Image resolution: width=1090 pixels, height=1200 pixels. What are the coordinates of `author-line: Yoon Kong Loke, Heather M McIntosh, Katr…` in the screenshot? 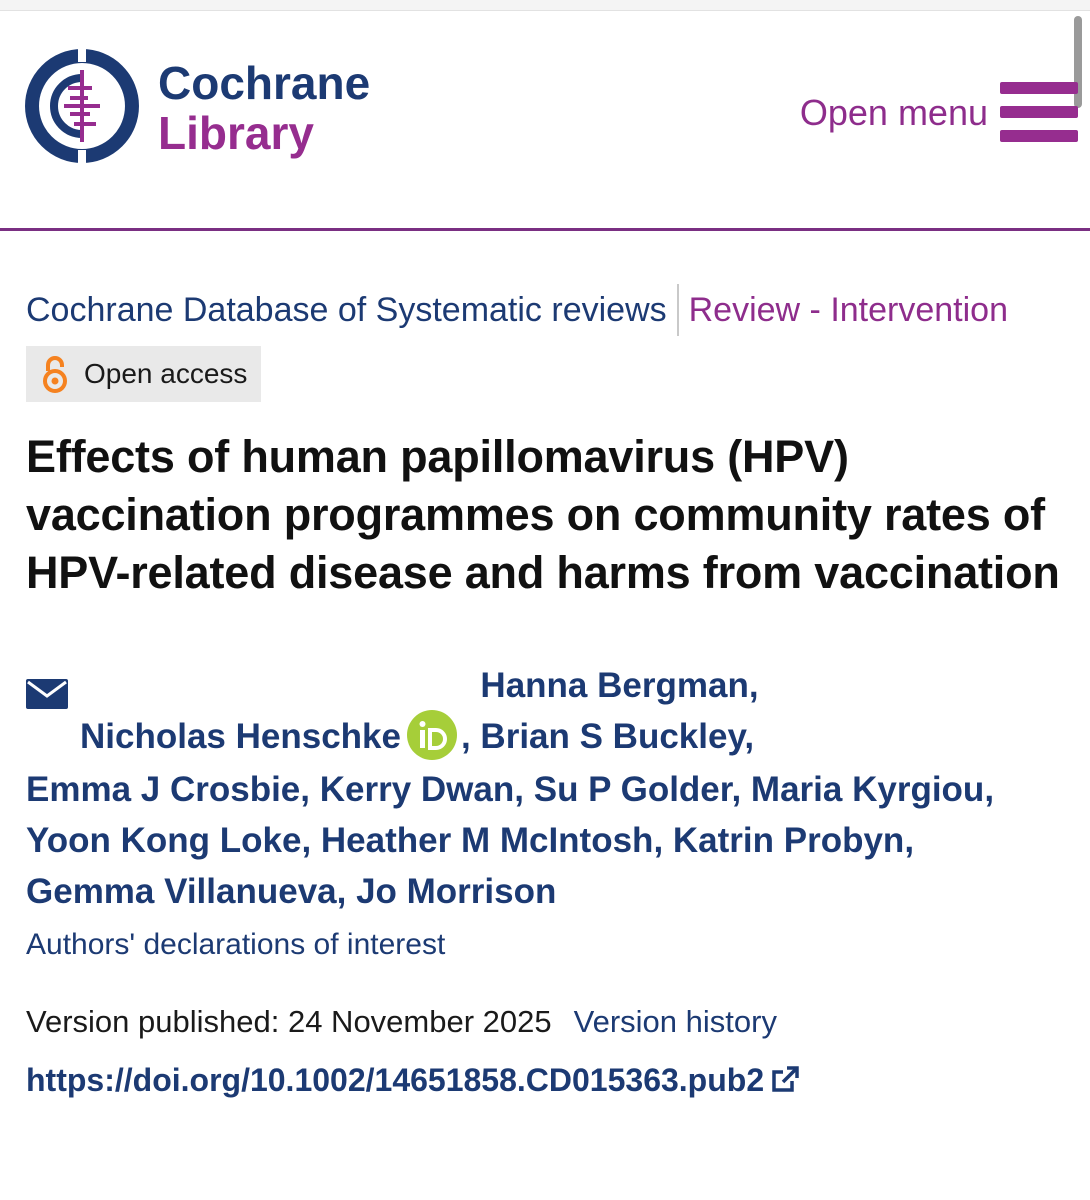 It's located at (546, 840).